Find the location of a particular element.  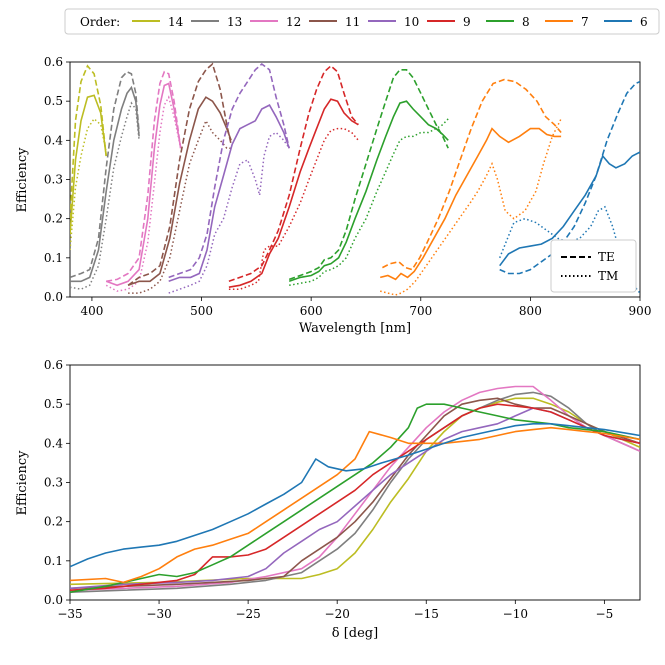

bottom-xlabel: δ [deg] is located at coordinates (355, 633).